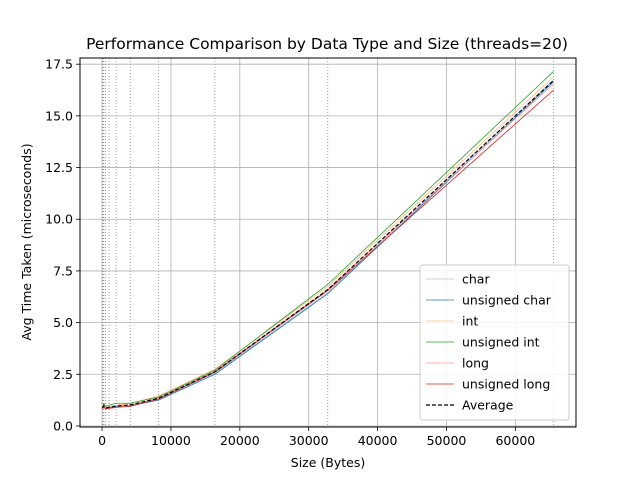 Image resolution: width=640 pixels, height=485 pixels. Describe the element at coordinates (63, 425) in the screenshot. I see `y-tick-label: 0.0` at that location.